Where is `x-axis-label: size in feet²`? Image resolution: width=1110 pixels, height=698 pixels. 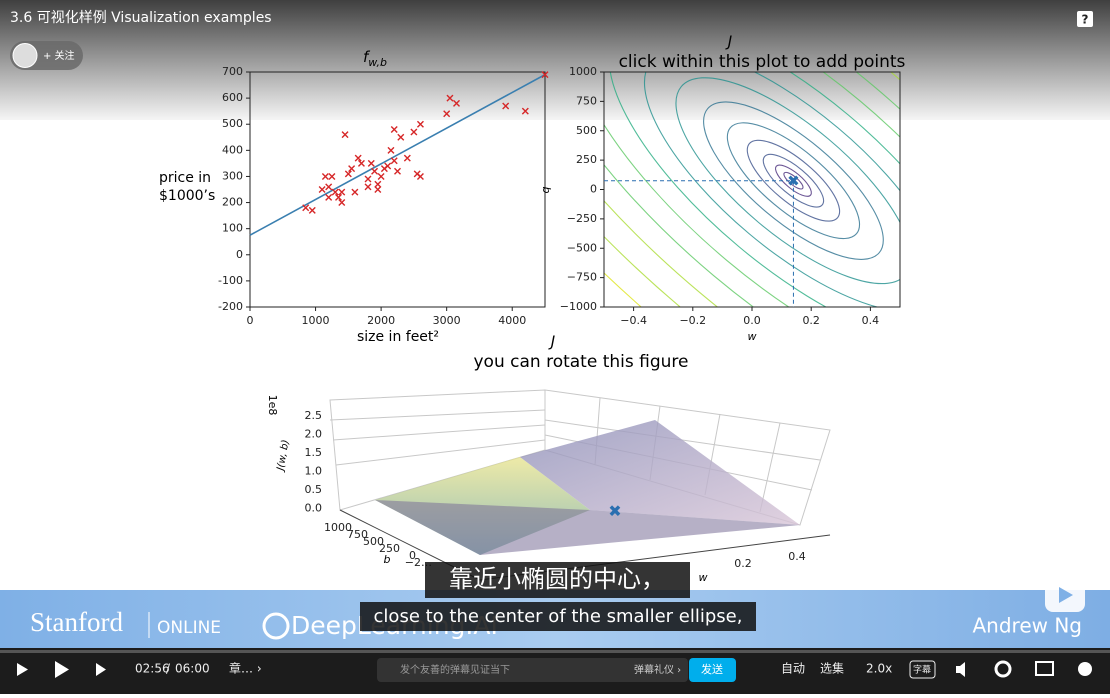 x-axis-label: size in feet² is located at coordinates (398, 337).